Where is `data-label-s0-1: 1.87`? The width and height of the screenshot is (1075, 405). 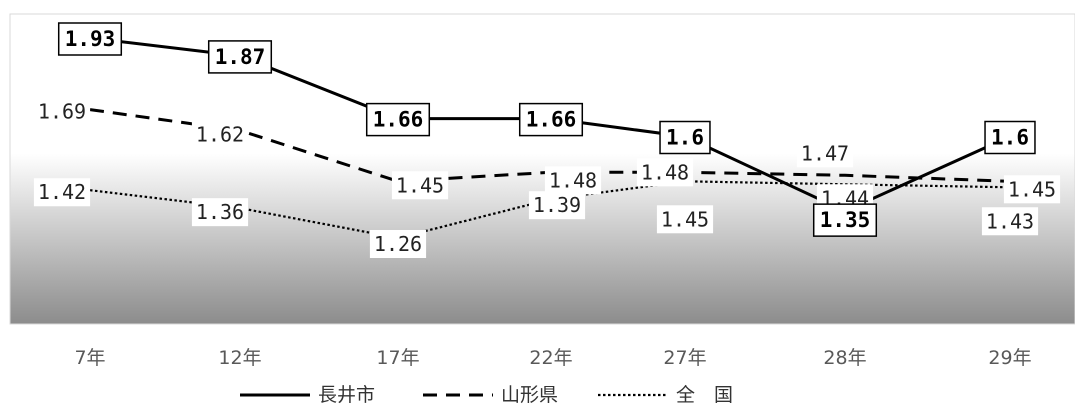
data-label-s0-1: 1.87 is located at coordinates (240, 57).